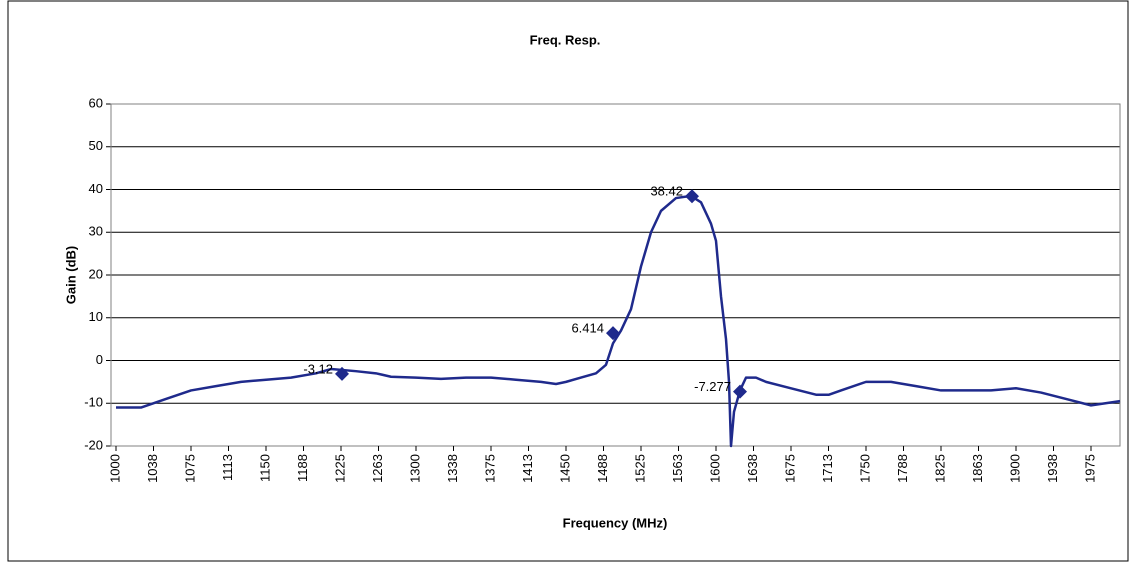 This screenshot has width=1129, height=562. I want to click on x-tick-label: 1563, so click(677, 468).